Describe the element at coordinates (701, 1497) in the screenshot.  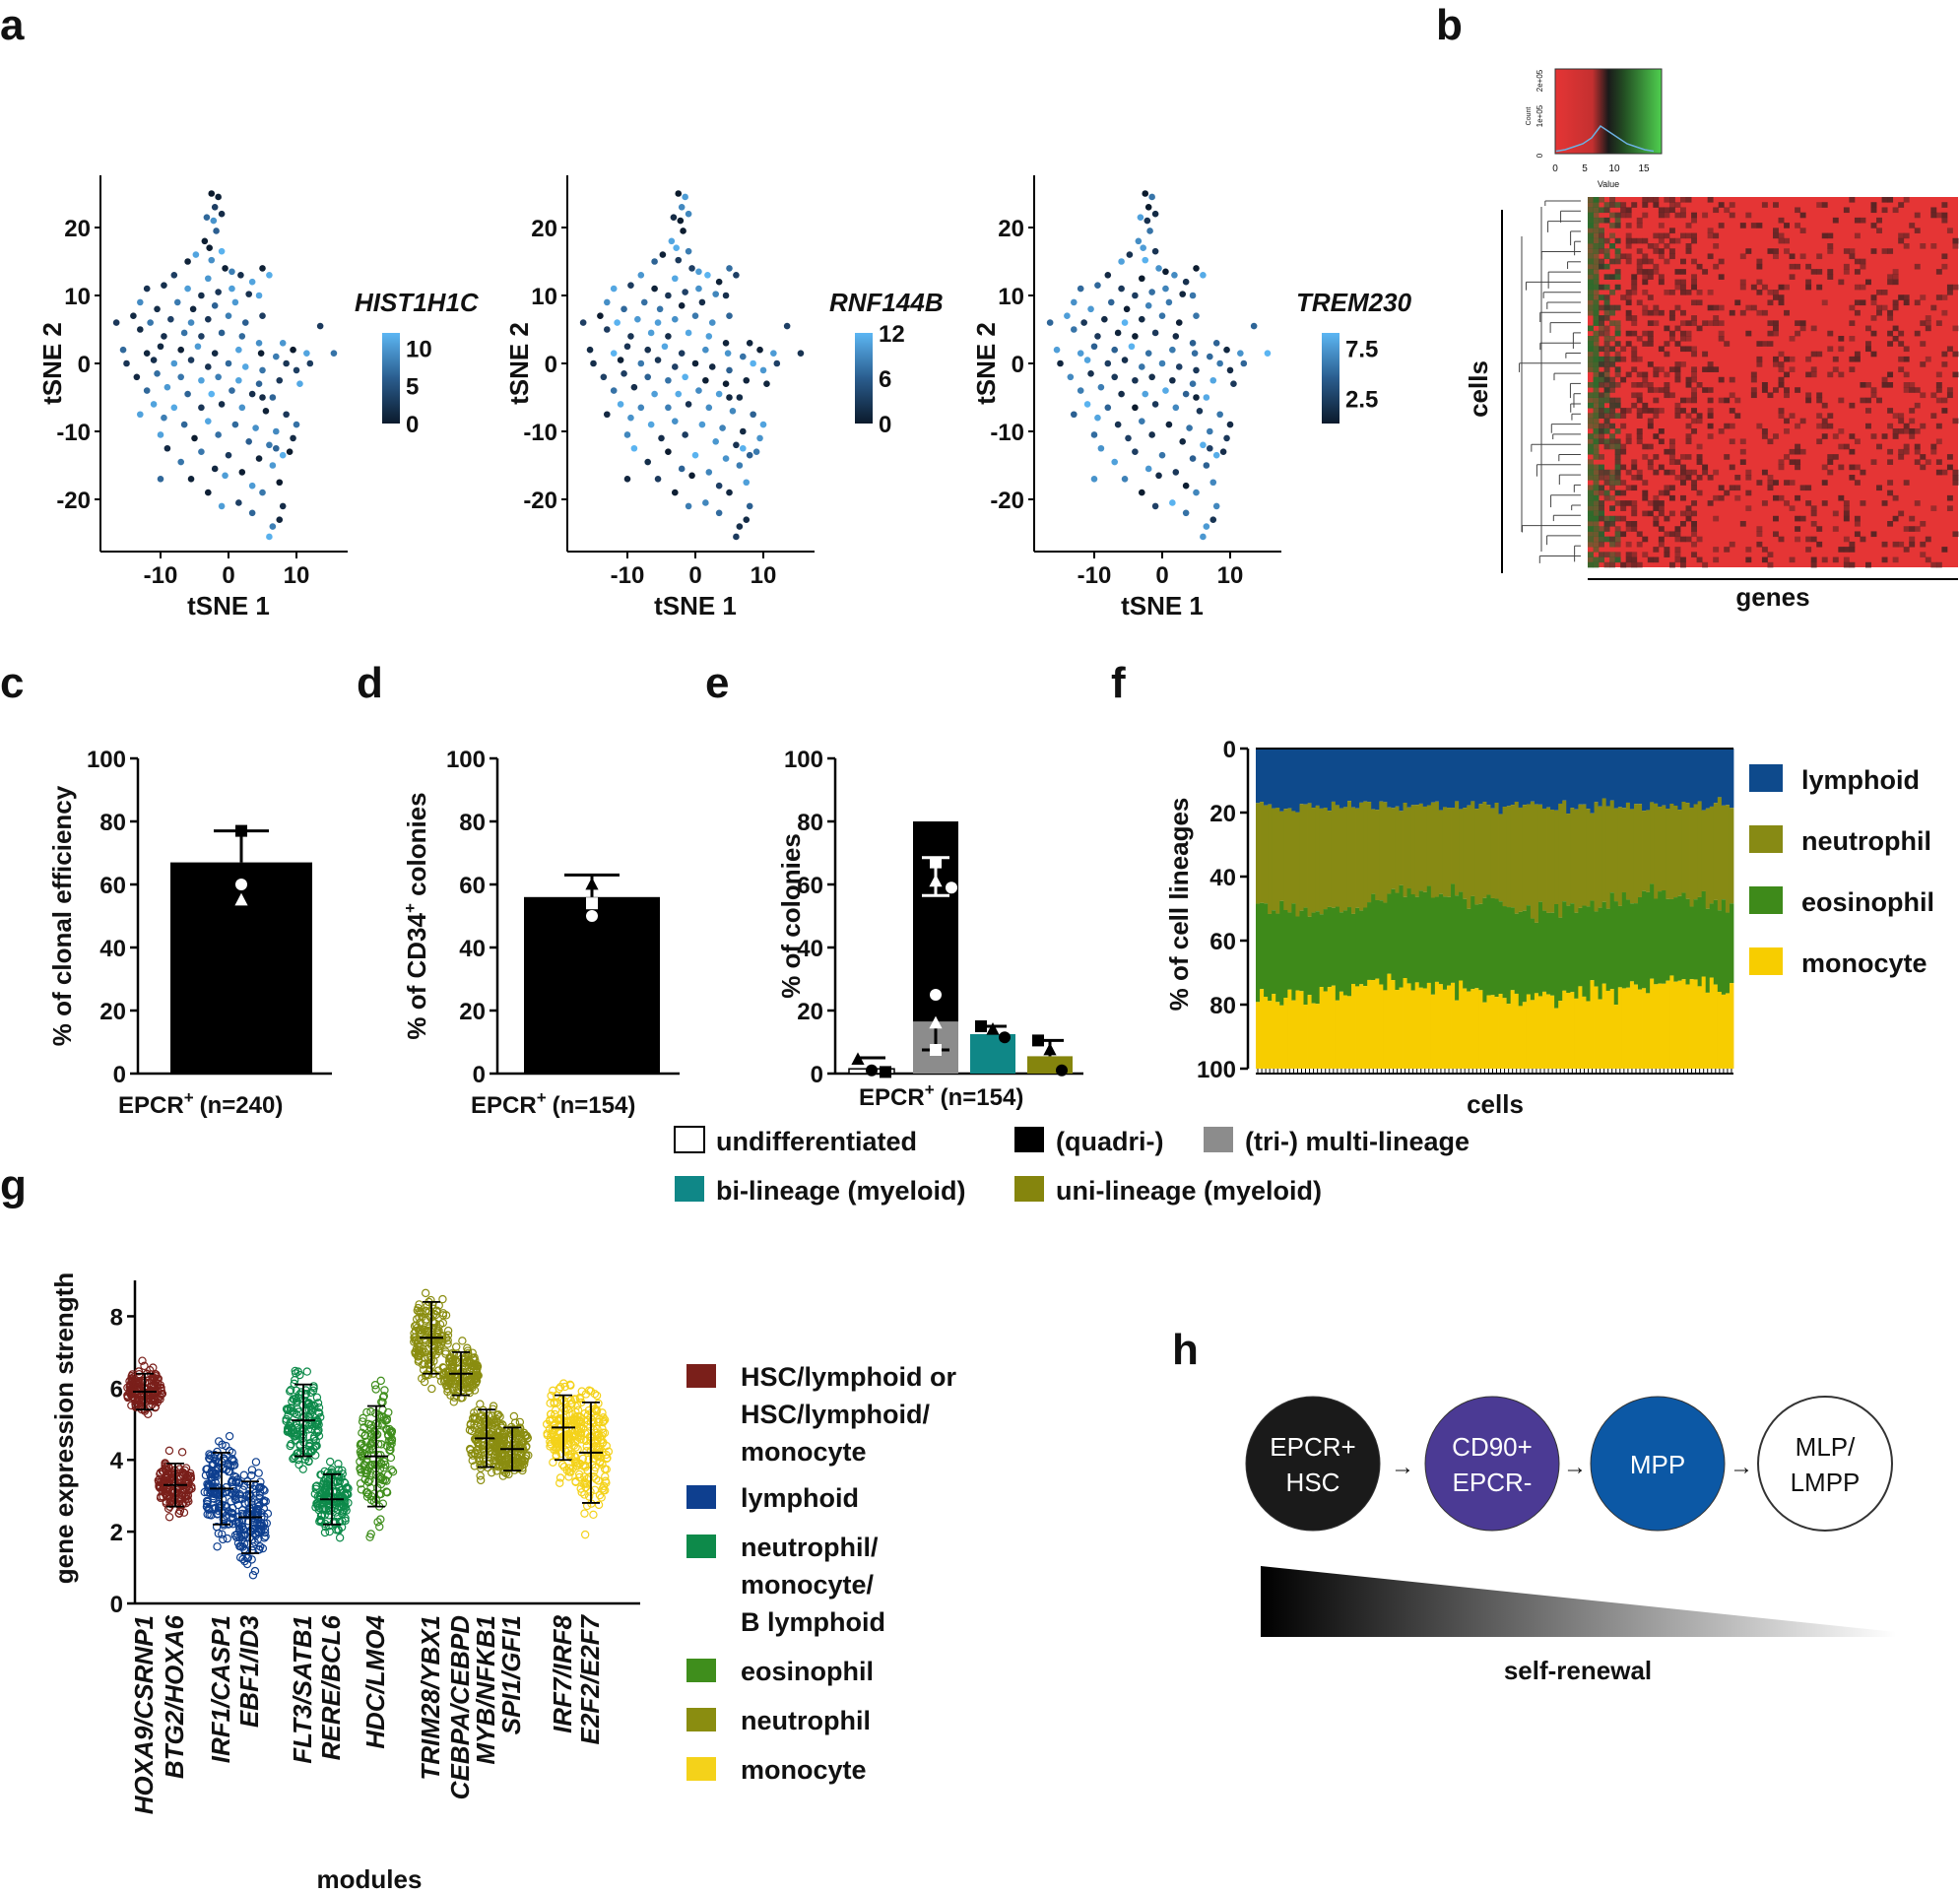
I see `g-legend-swatch` at that location.